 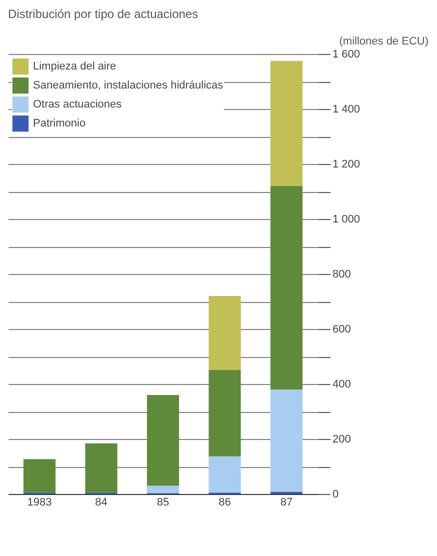 I want to click on legend-label: Saneamiento, instalaciones hidráulicas, so click(x=128, y=86).